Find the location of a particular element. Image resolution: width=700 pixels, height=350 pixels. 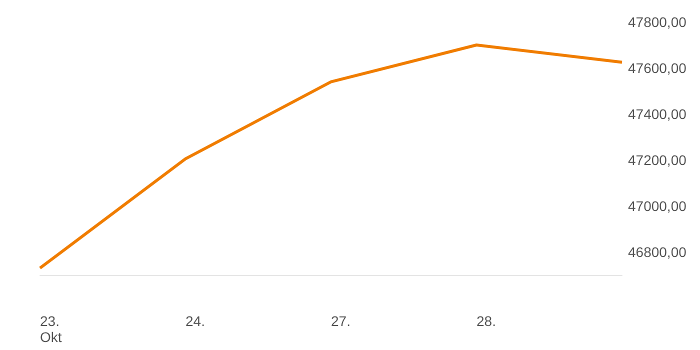

y-tick-label: 47000,00 is located at coordinates (657, 206).